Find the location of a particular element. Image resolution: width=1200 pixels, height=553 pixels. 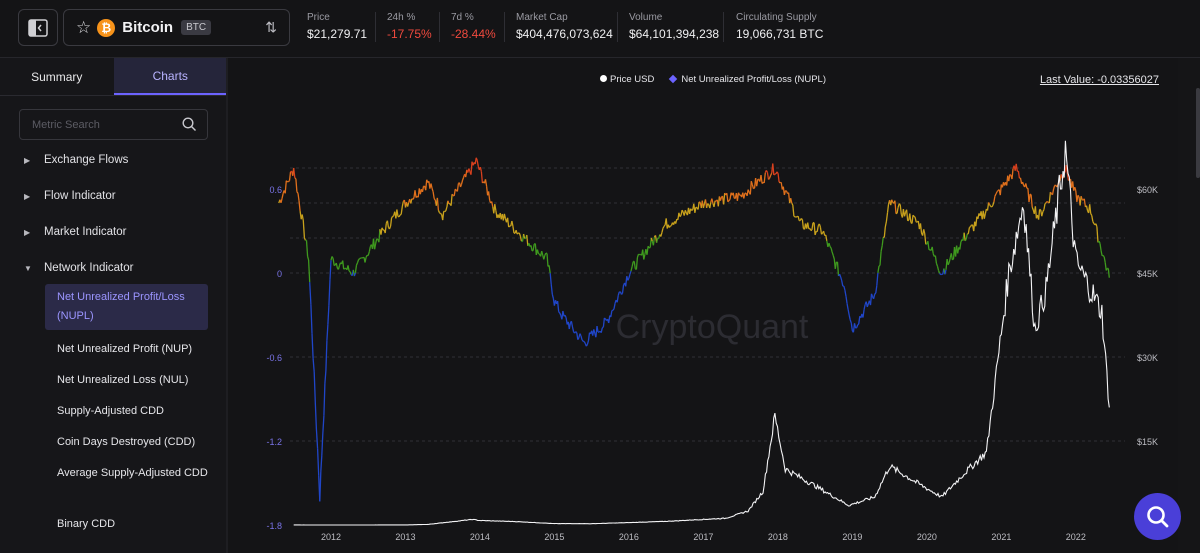

stat-label: Market Cap is located at coordinates (542, 17).